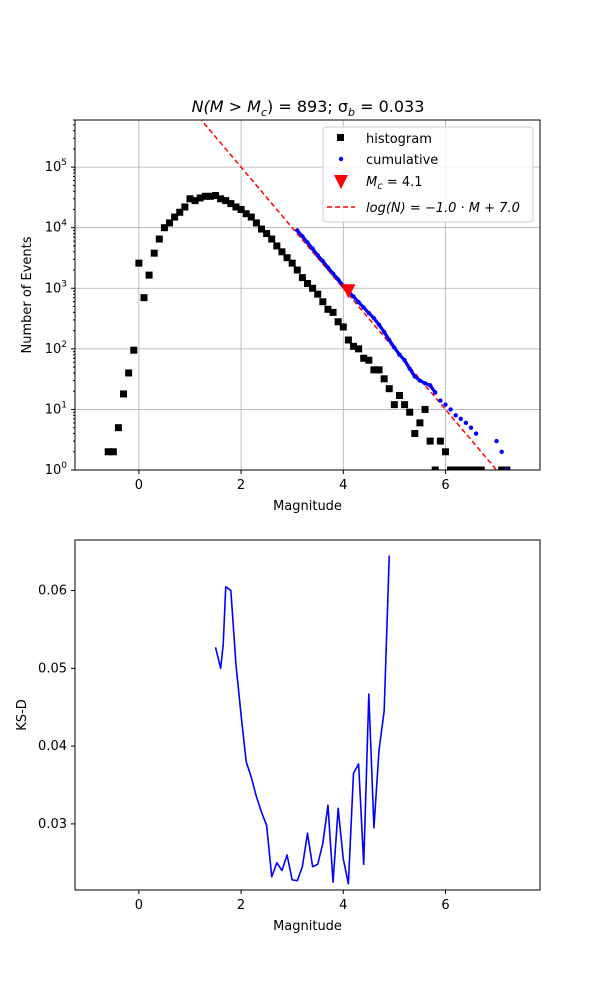  What do you see at coordinates (241, 485) in the screenshot?
I see `top-x-tick-label: 2` at bounding box center [241, 485].